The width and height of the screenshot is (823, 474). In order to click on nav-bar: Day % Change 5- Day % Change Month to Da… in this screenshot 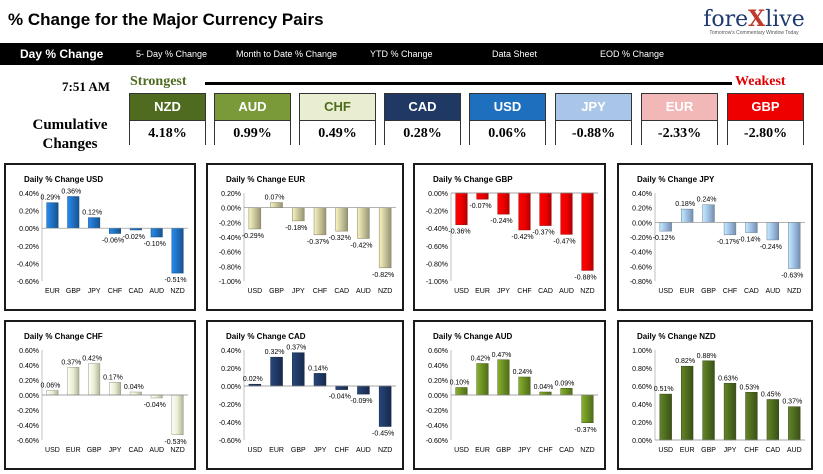, I will do `click(411, 54)`.